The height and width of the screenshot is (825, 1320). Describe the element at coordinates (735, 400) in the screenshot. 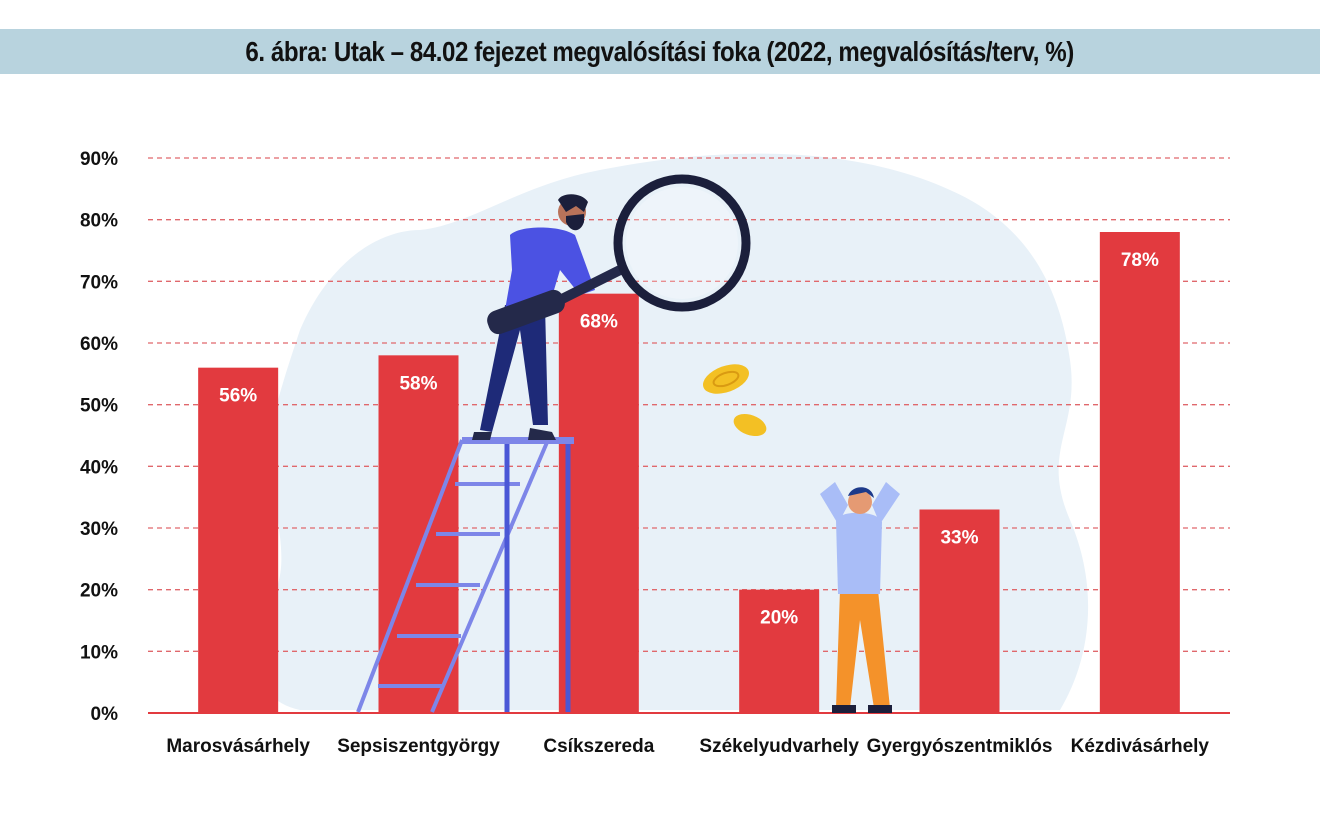

I see `falling-coins` at that location.